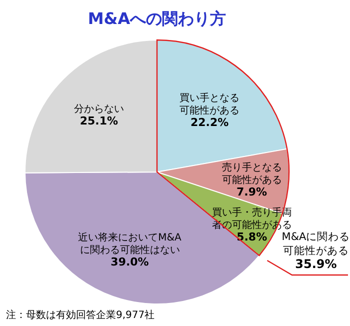  I want to click on data-label: 39.0%, so click(129, 262).